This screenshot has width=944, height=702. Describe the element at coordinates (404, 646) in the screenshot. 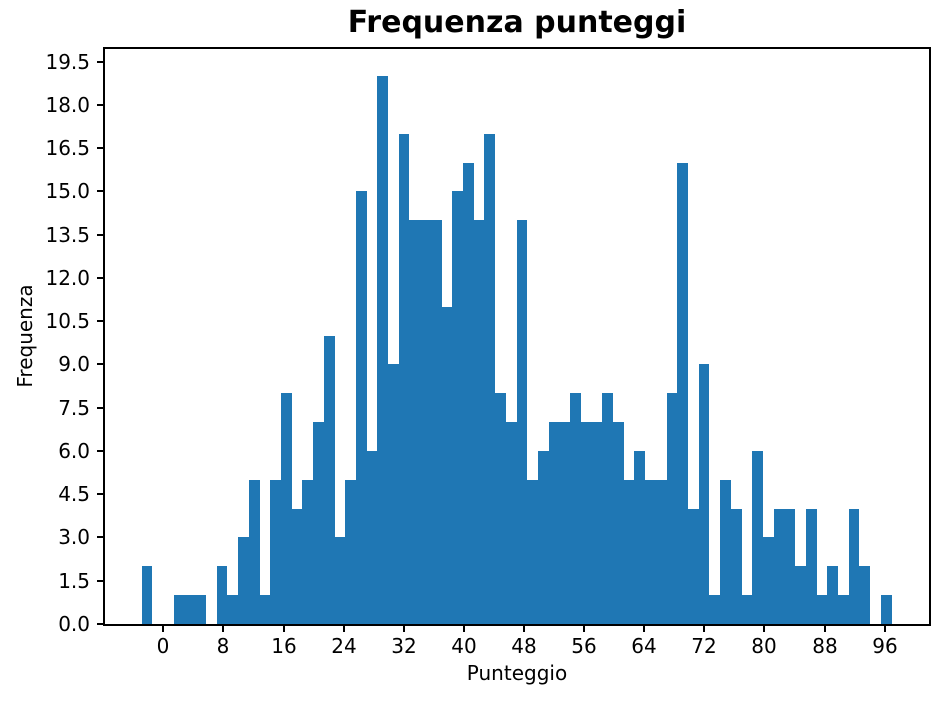

I see `x-tick-label: 32` at that location.